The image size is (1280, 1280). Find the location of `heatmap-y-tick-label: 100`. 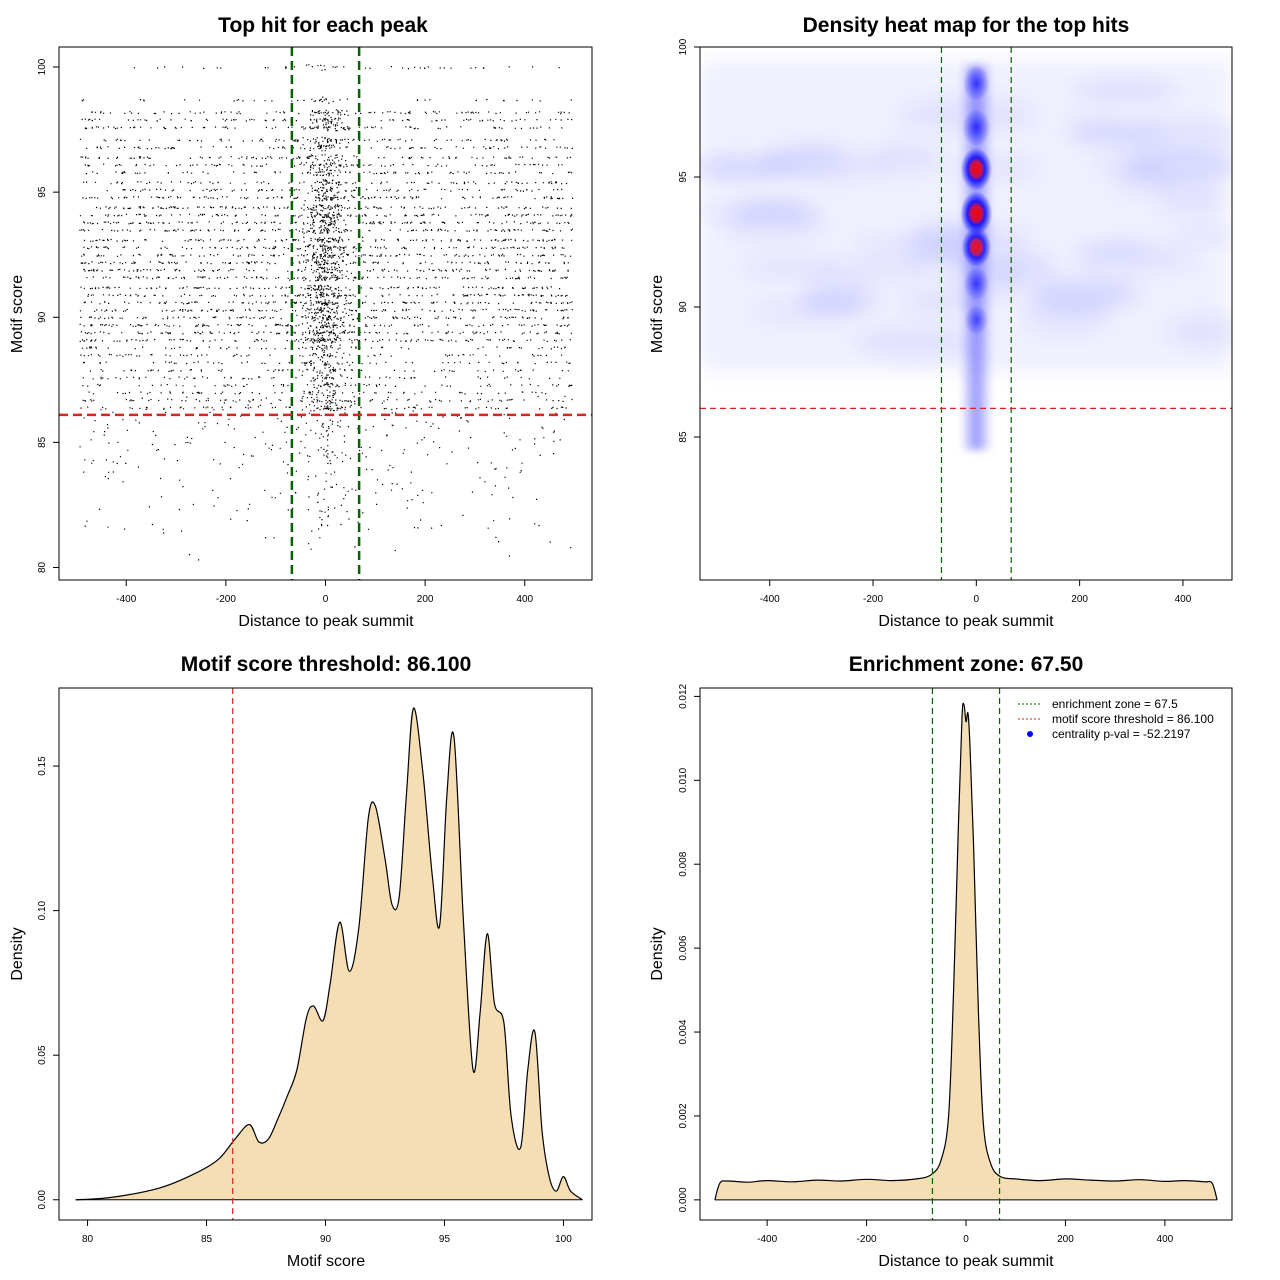

heatmap-y-tick-label: 100 is located at coordinates (683, 46).